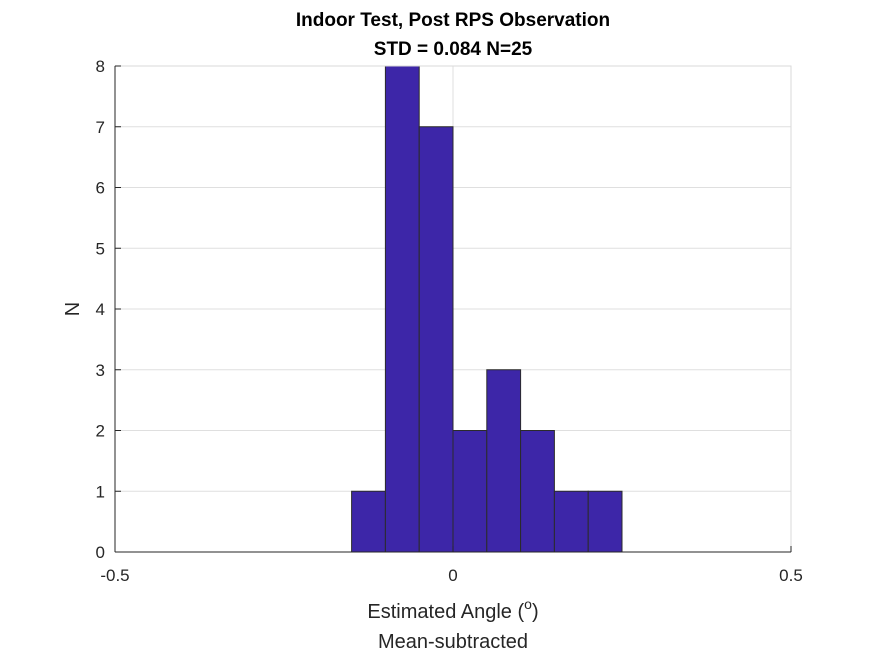 The width and height of the screenshot is (875, 656). Describe the element at coordinates (100, 248) in the screenshot. I see `y-tick-label: 5` at that location.